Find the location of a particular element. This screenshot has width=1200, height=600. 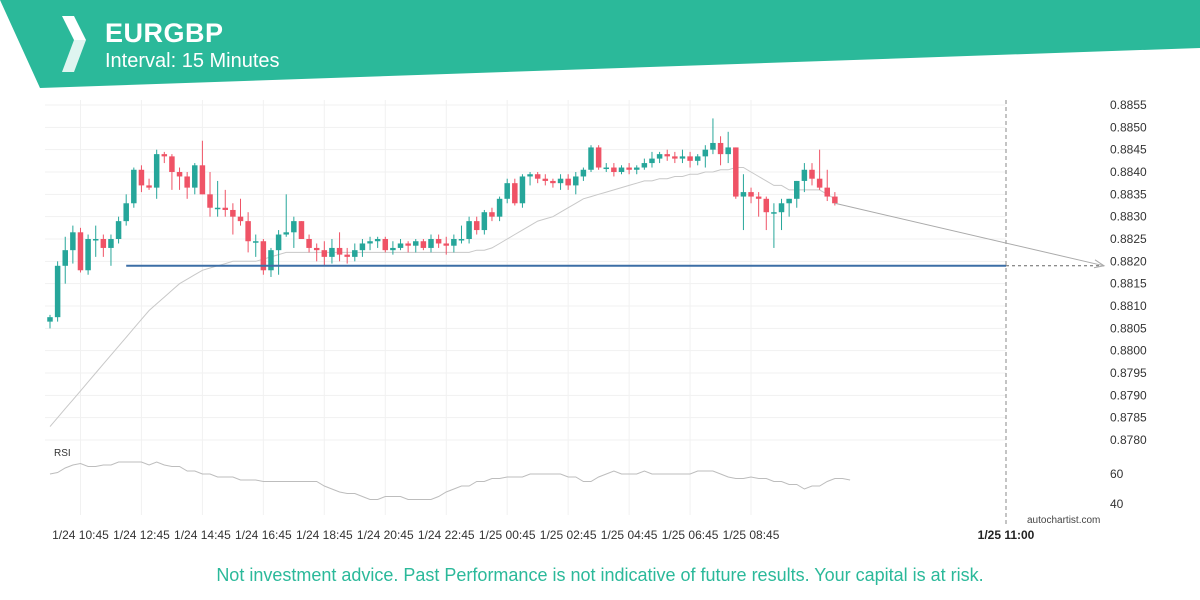

time-tick-label: 1/24 10:45 is located at coordinates (80, 535).